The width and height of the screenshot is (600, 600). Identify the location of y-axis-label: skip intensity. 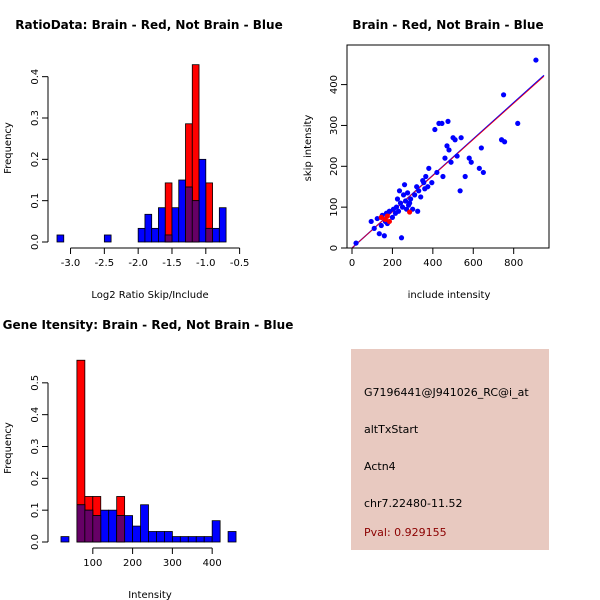
(308, 148).